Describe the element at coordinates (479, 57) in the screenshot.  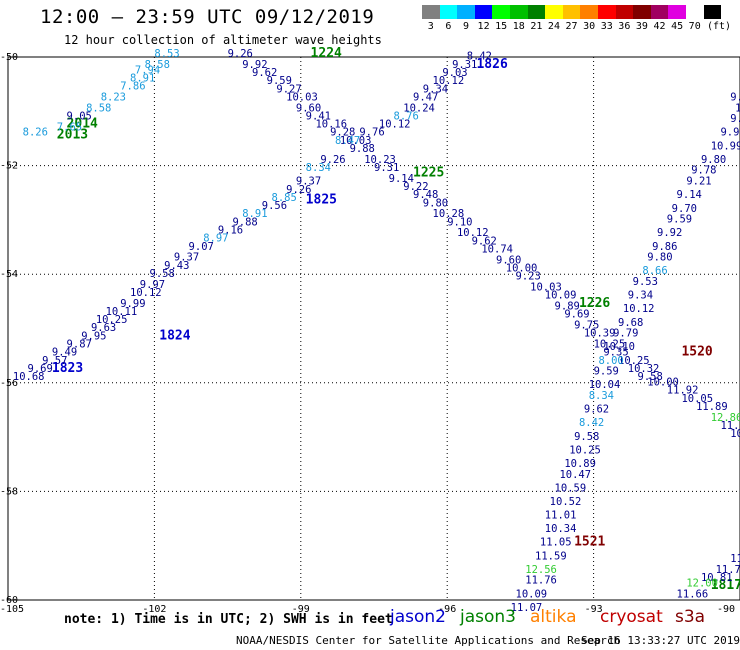
I see `wave-height-label: 8.42` at that location.